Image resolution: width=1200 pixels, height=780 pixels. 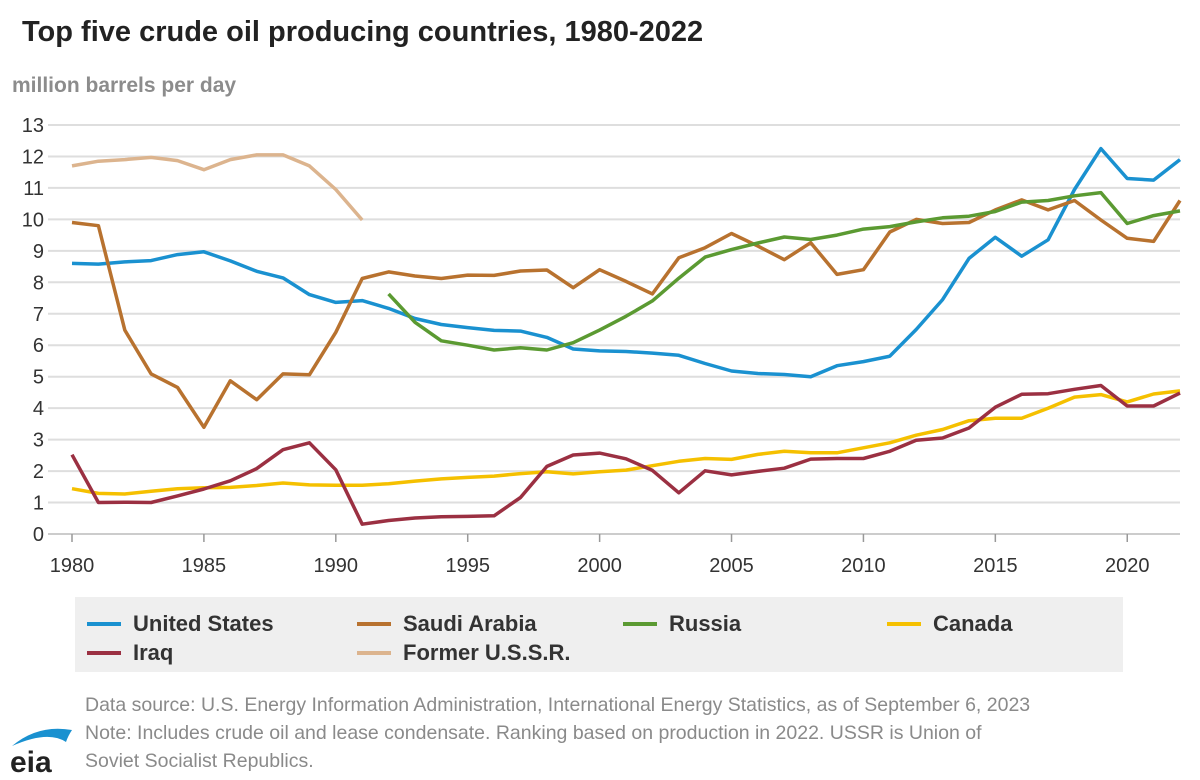 What do you see at coordinates (204, 566) in the screenshot?
I see `x-tick-label: 1985` at bounding box center [204, 566].